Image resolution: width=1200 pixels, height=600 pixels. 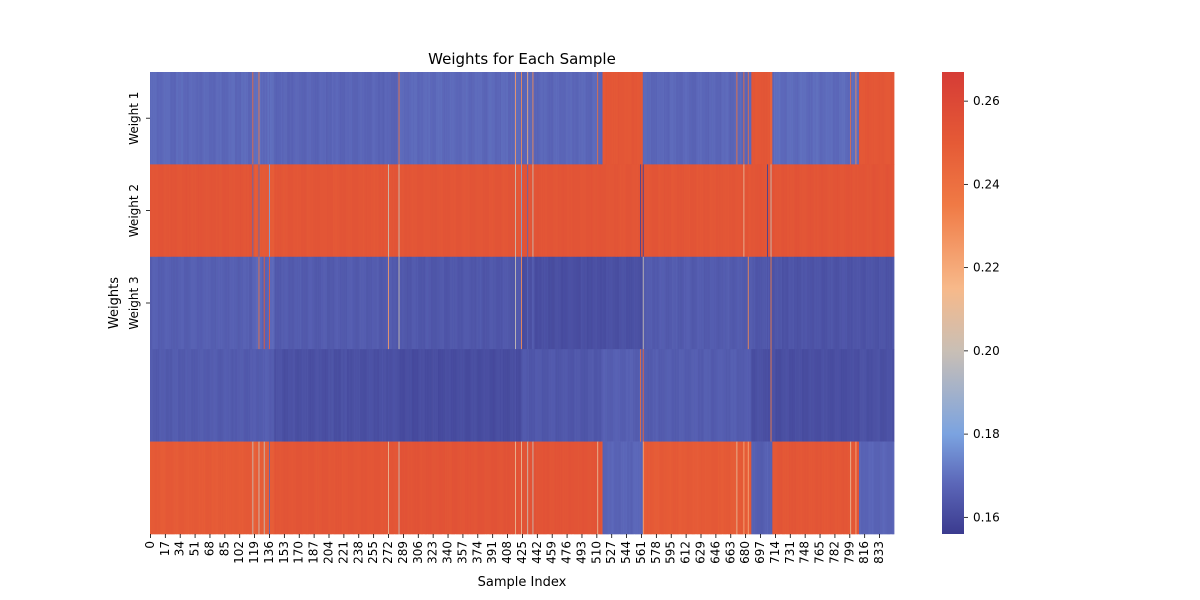 What do you see at coordinates (986, 434) in the screenshot?
I see `colorbar-tick-label: 0.18` at bounding box center [986, 434].